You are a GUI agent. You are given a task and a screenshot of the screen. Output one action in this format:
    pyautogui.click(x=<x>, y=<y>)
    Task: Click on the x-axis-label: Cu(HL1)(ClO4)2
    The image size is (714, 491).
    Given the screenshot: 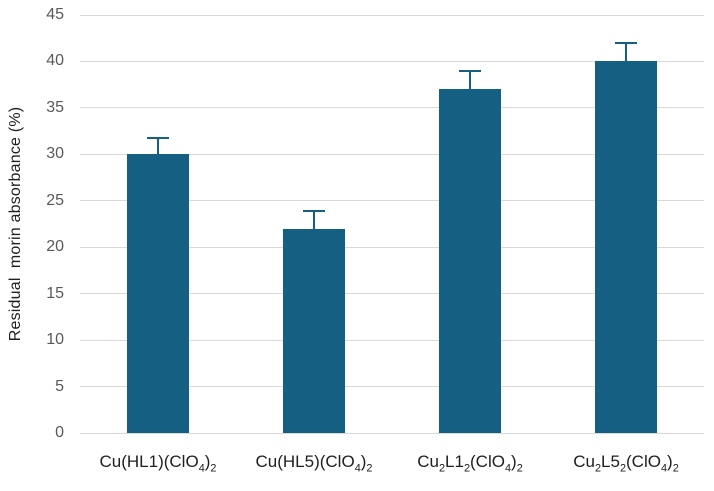 What is the action you would take?
    pyautogui.click(x=158, y=463)
    